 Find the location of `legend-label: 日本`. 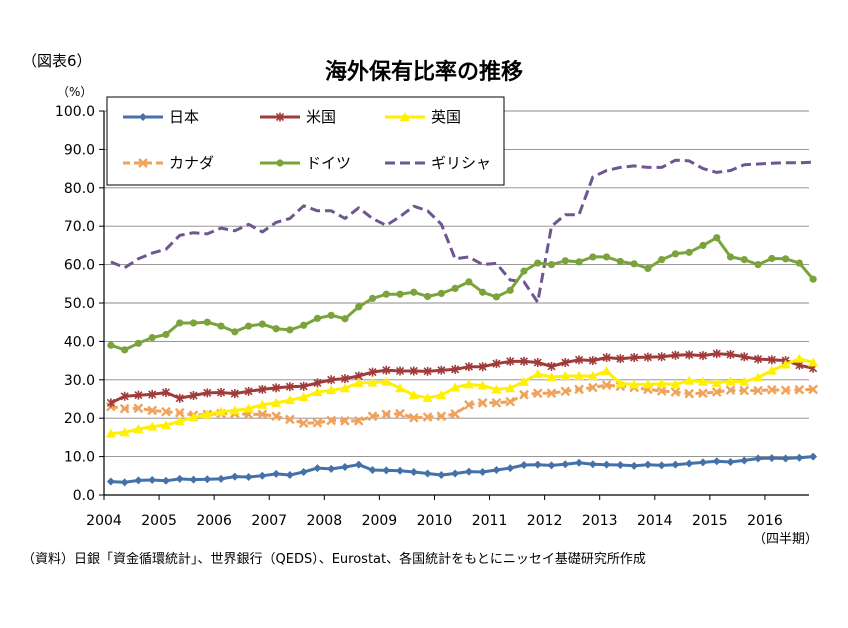

legend-label: 日本 is located at coordinates (184, 117).